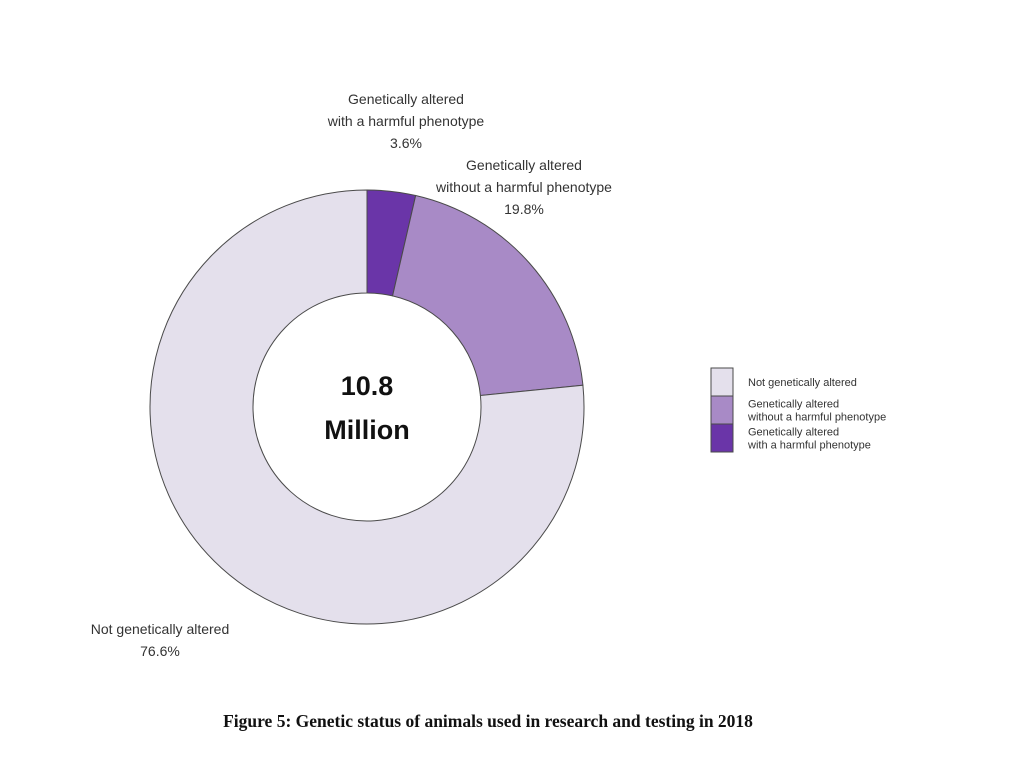 This screenshot has width=1024, height=765. Describe the element at coordinates (802, 383) in the screenshot. I see `legend-label: Not genetically altered` at that location.